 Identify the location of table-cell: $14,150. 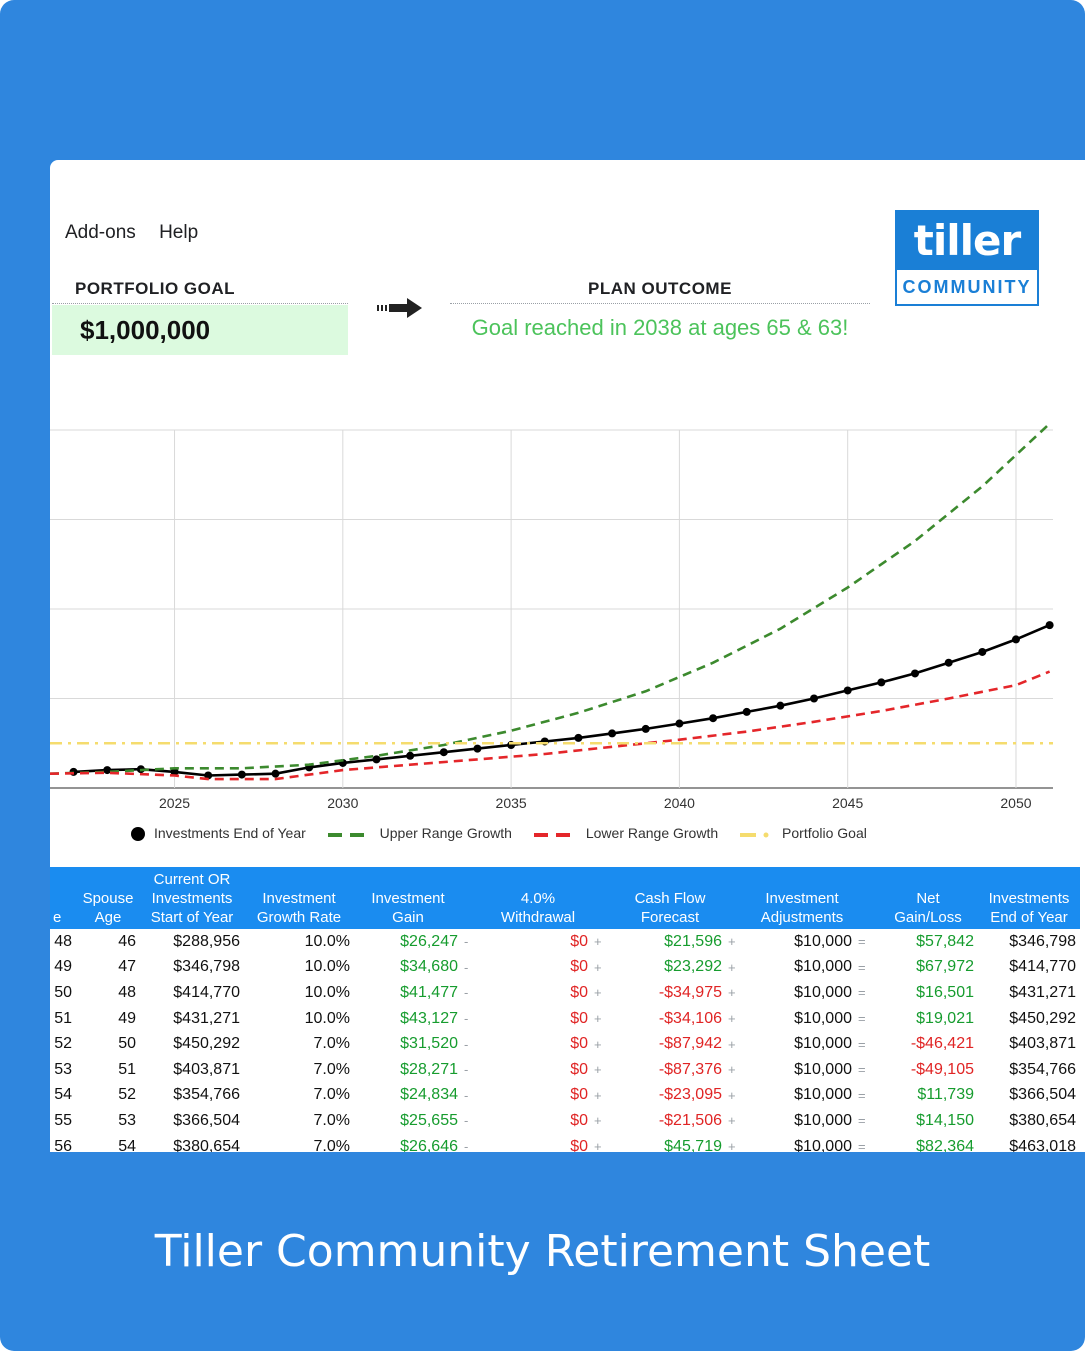
(945, 1120).